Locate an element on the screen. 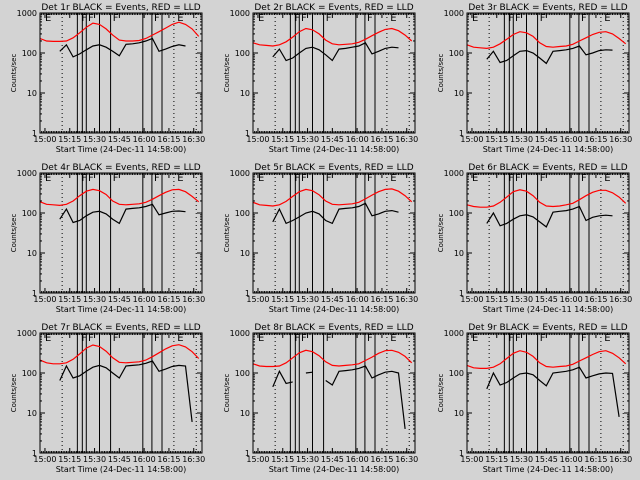 The image size is (640, 480). panel-title: Det 3r BLACK = Events, RED = LLD is located at coordinates (547, 8).